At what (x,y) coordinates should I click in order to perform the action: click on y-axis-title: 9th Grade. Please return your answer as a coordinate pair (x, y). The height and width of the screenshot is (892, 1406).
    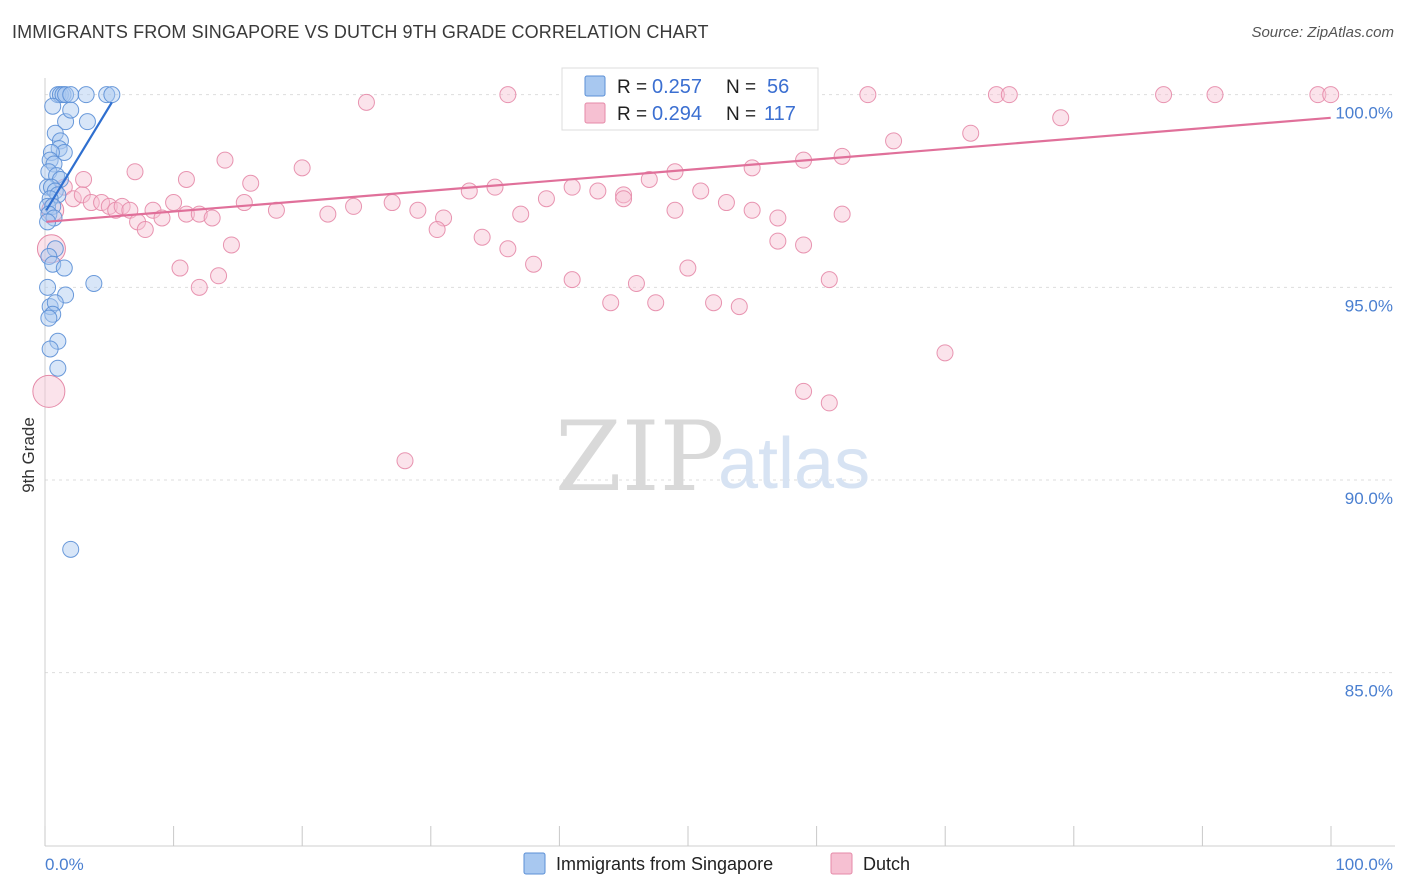
    Looking at the image, I should click on (28, 455).